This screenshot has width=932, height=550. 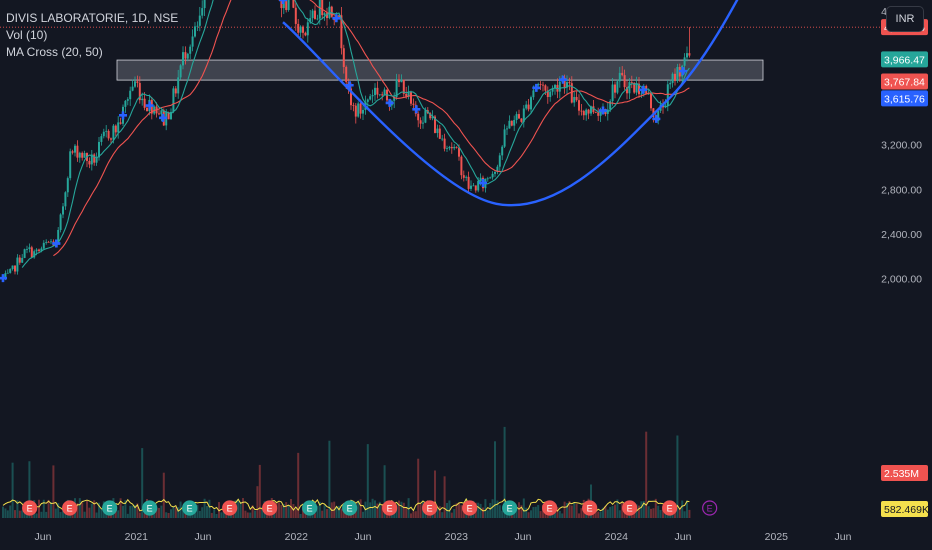 I want to click on currency-button: INR, so click(x=905, y=19).